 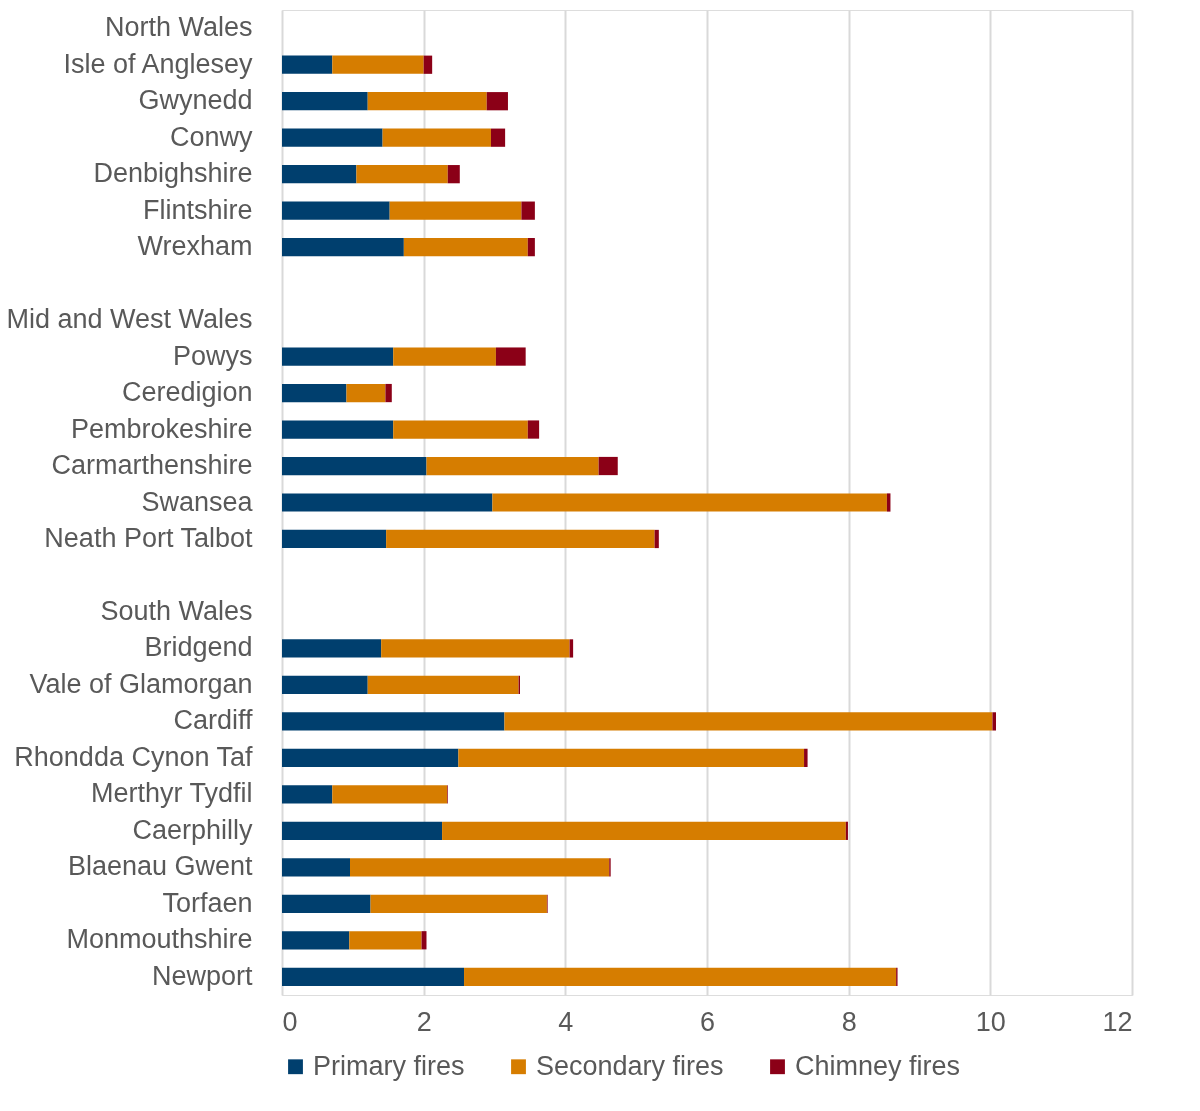 What do you see at coordinates (213, 720) in the screenshot?
I see `y-tick-label: Cardiff` at bounding box center [213, 720].